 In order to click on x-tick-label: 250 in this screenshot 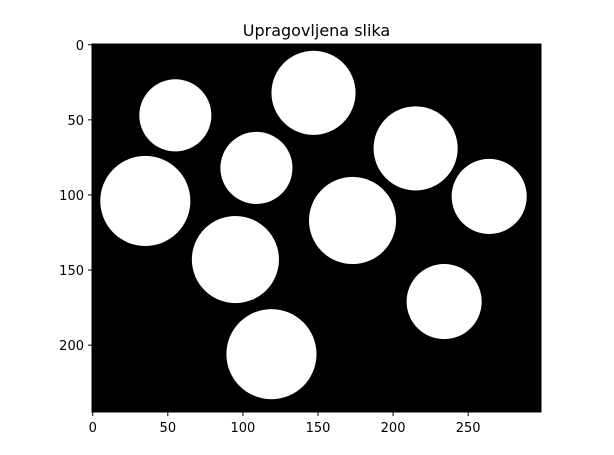, I will do `click(468, 428)`.